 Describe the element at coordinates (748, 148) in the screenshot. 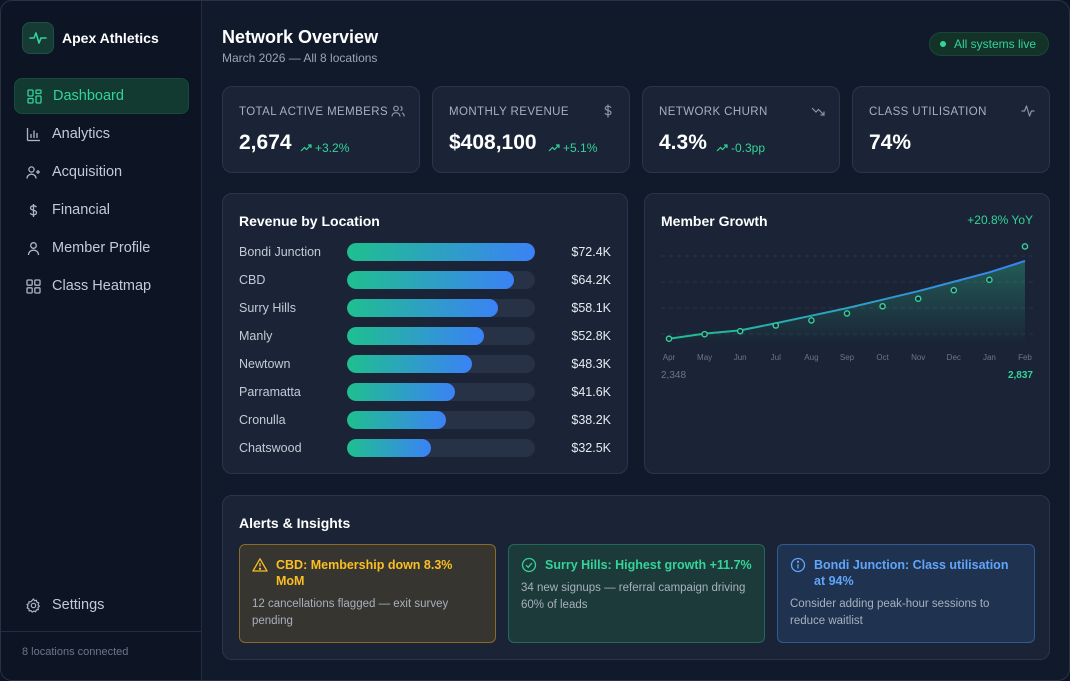

I see `stat-delta-text: -0.3pp` at that location.